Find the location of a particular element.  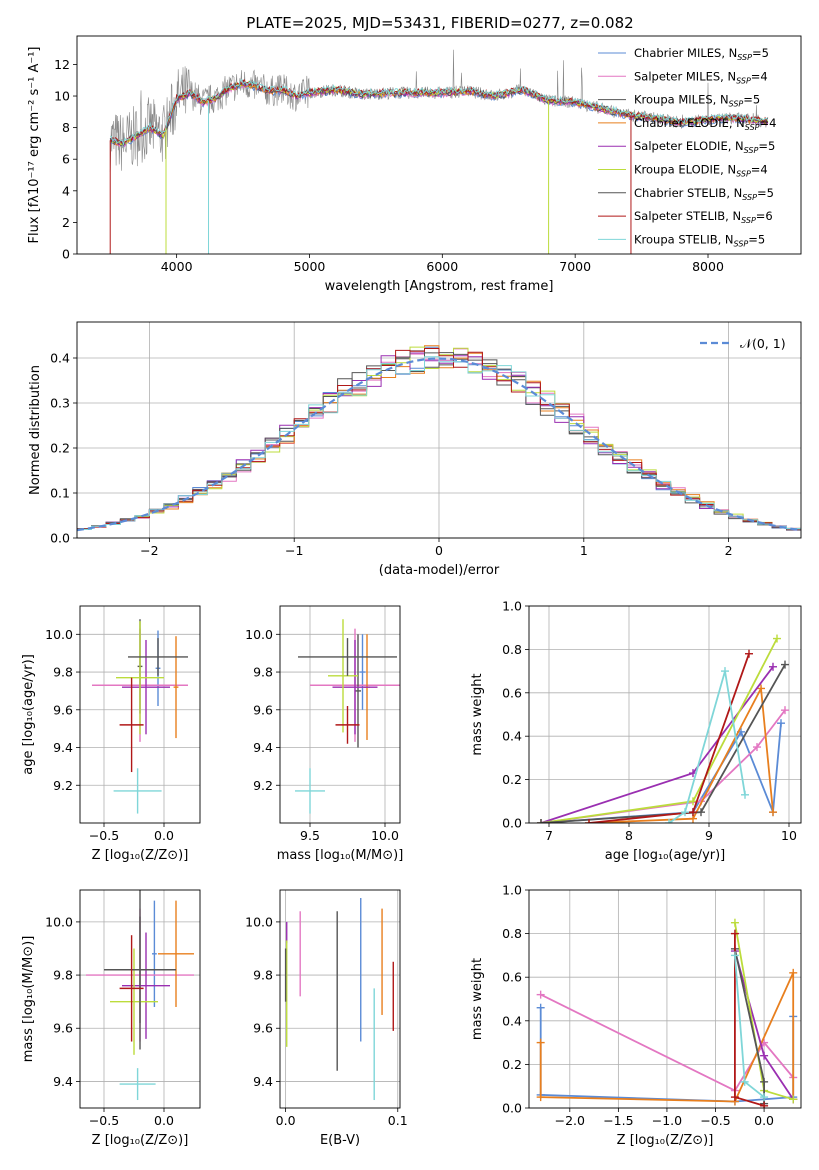

x-tick-label: 8 is located at coordinates (629, 835).